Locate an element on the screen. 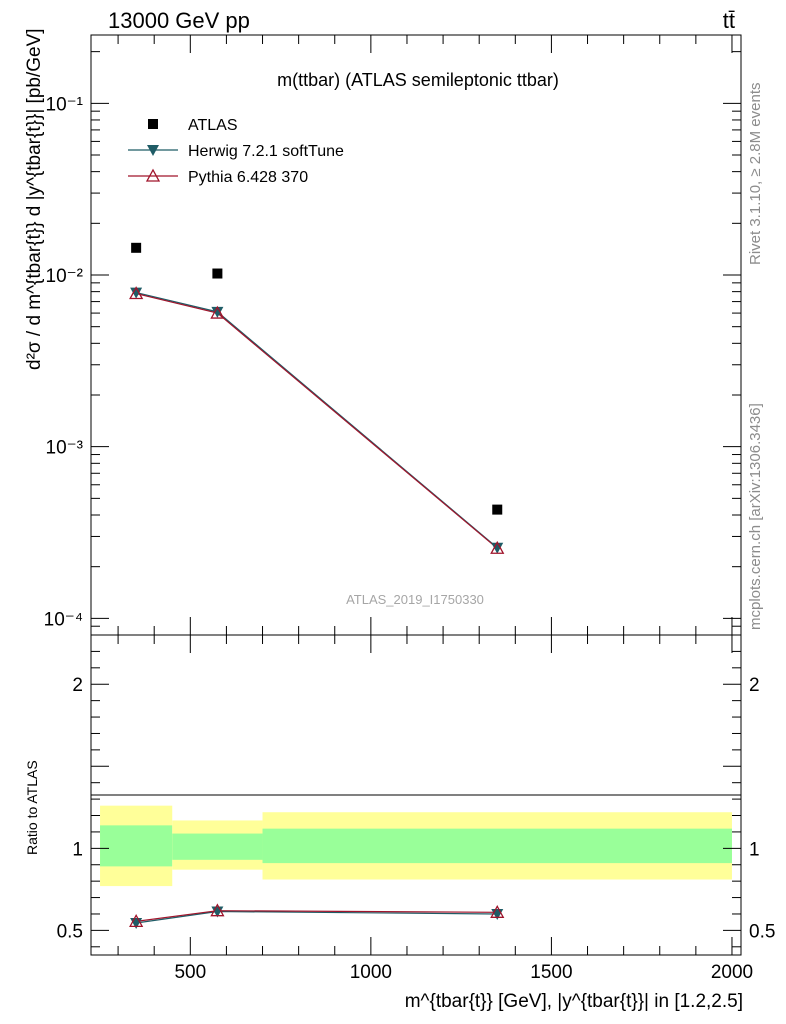  mcplots-label: mcplots.cern.ch [arXiv:1306.3436] is located at coordinates (755, 516).